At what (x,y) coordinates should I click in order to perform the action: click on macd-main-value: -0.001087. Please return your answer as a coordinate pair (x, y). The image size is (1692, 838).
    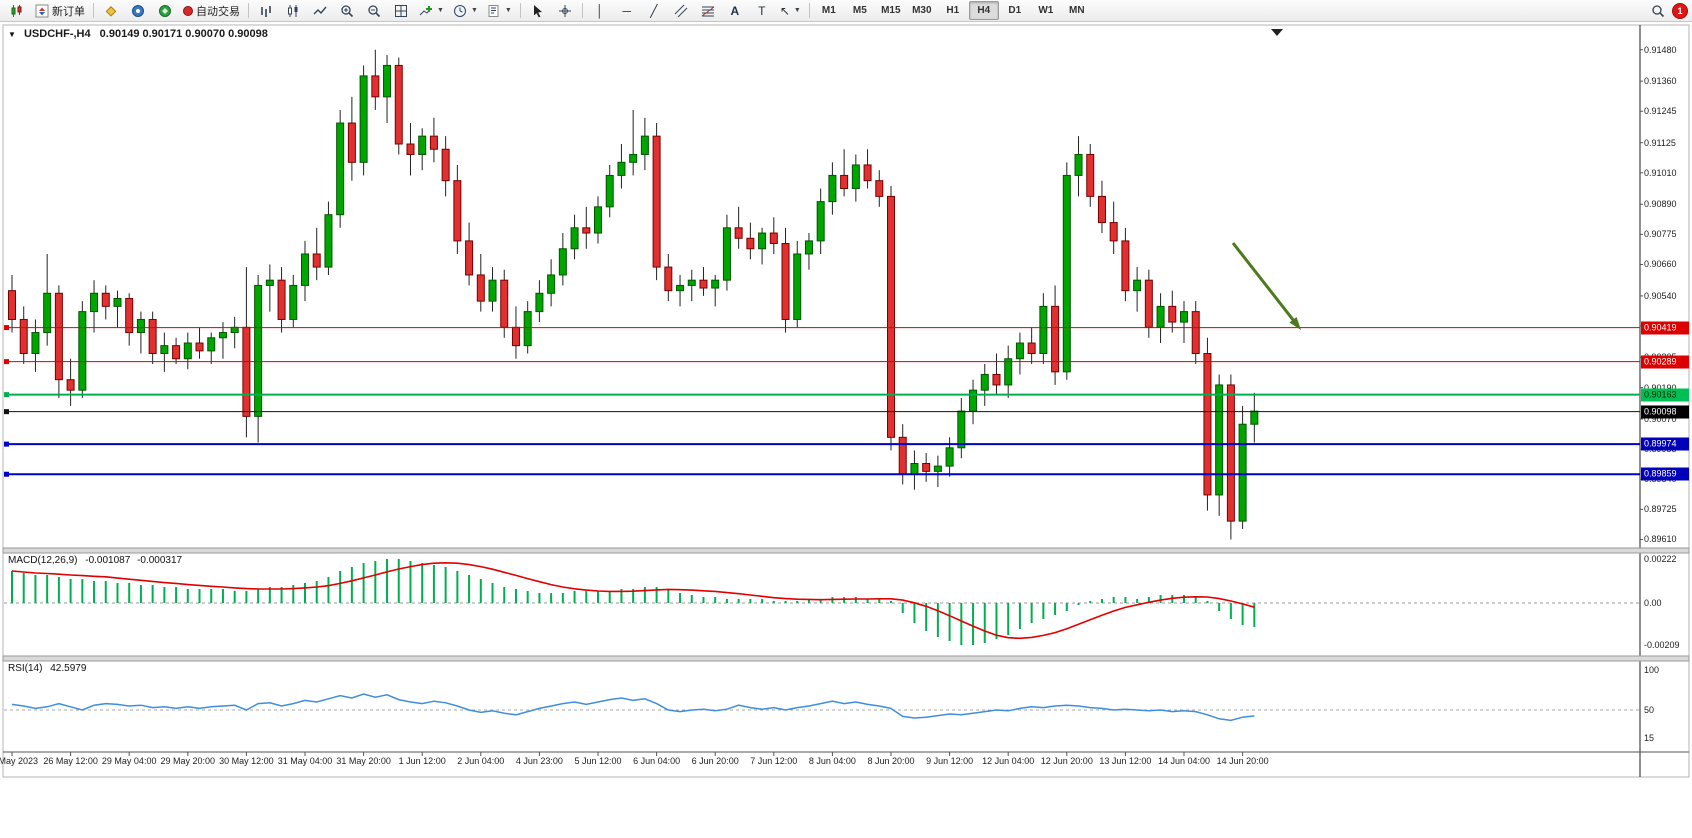
    Looking at the image, I should click on (108, 560).